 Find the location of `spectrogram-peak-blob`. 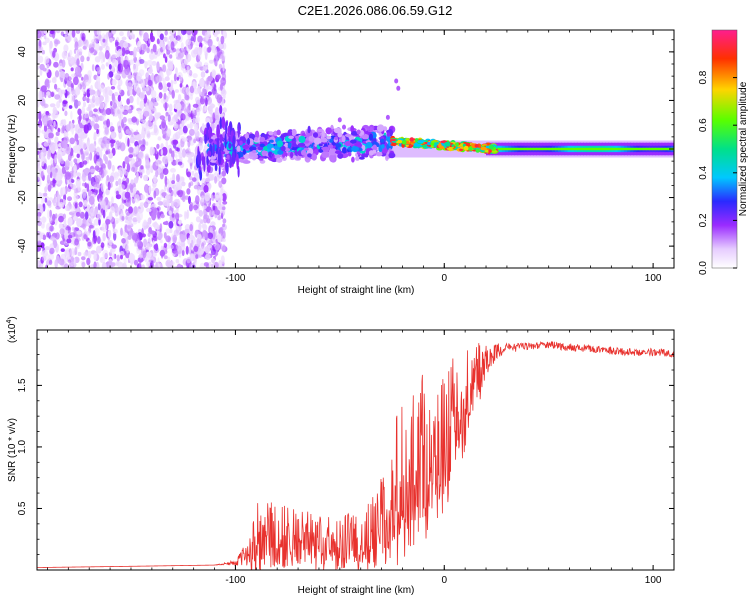

spectrogram-peak-blob is located at coordinates (394, 144).